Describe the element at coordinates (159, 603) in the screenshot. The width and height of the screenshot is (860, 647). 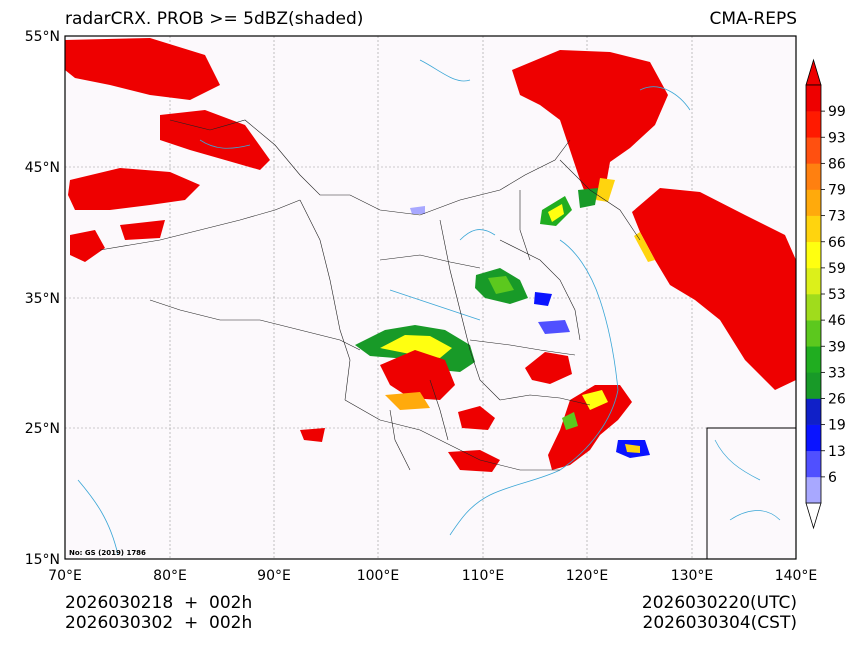
I see `init-time-utc: 2026030218 + 002h` at that location.